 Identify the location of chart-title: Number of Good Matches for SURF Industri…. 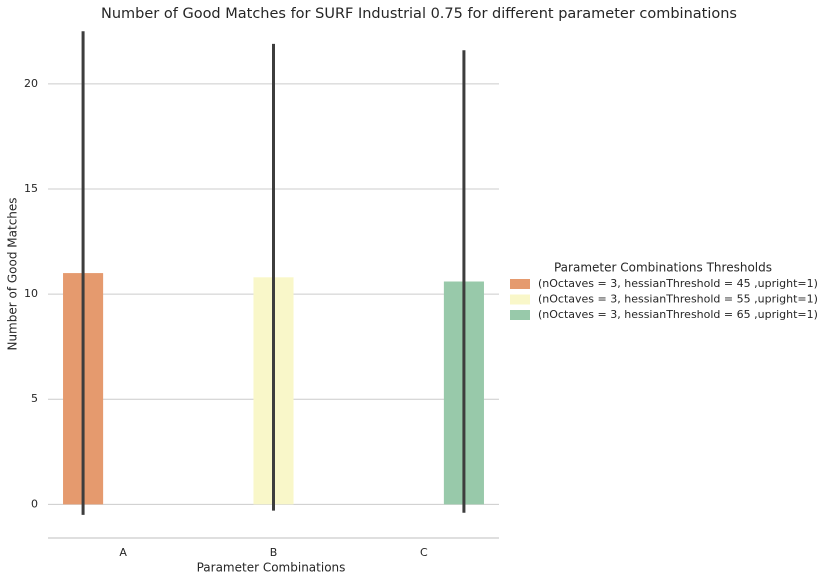
(419, 14).